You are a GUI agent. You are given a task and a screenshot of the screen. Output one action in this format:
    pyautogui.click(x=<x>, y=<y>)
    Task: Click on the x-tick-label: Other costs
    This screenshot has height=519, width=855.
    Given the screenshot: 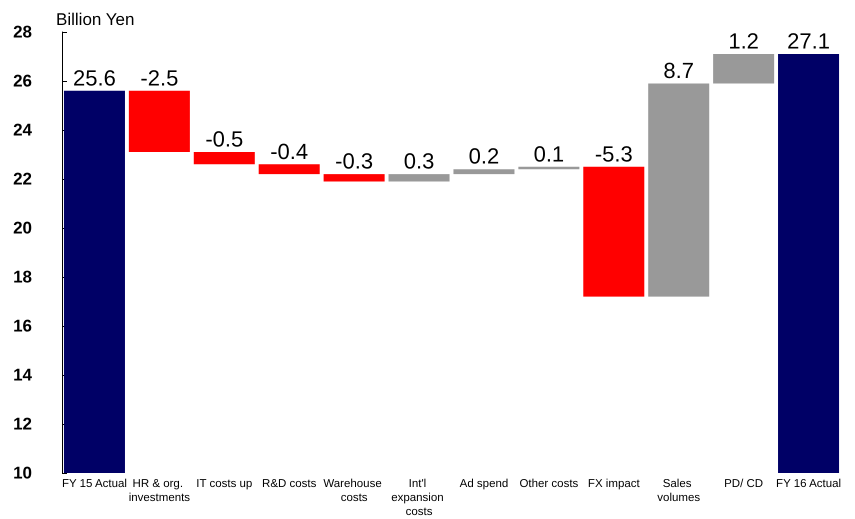 What is the action you would take?
    pyautogui.click(x=549, y=484)
    